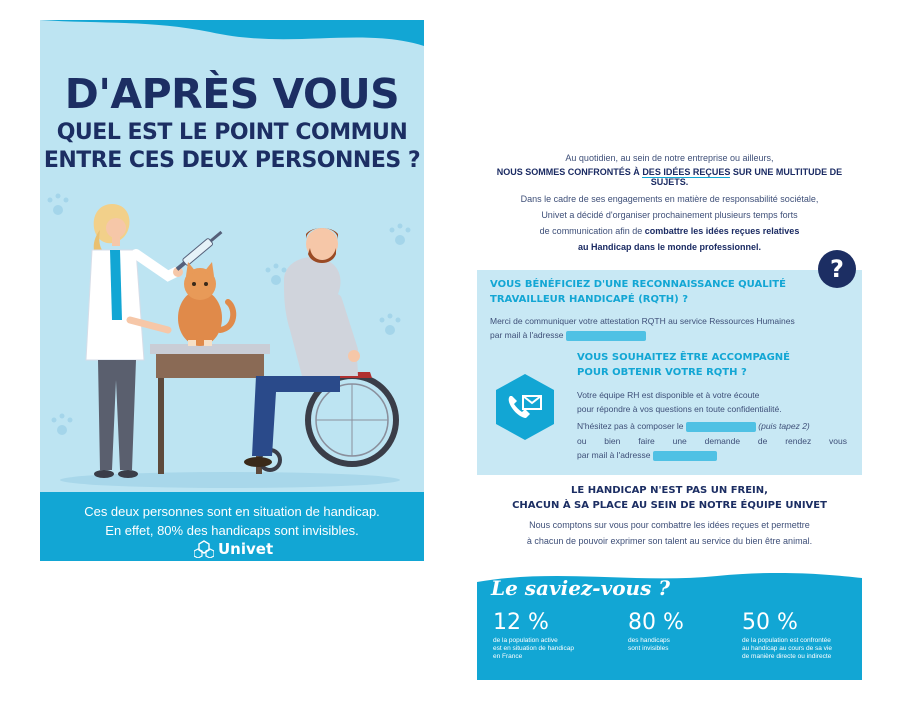  I want to click on paw-print-icon, so click(229, 314).